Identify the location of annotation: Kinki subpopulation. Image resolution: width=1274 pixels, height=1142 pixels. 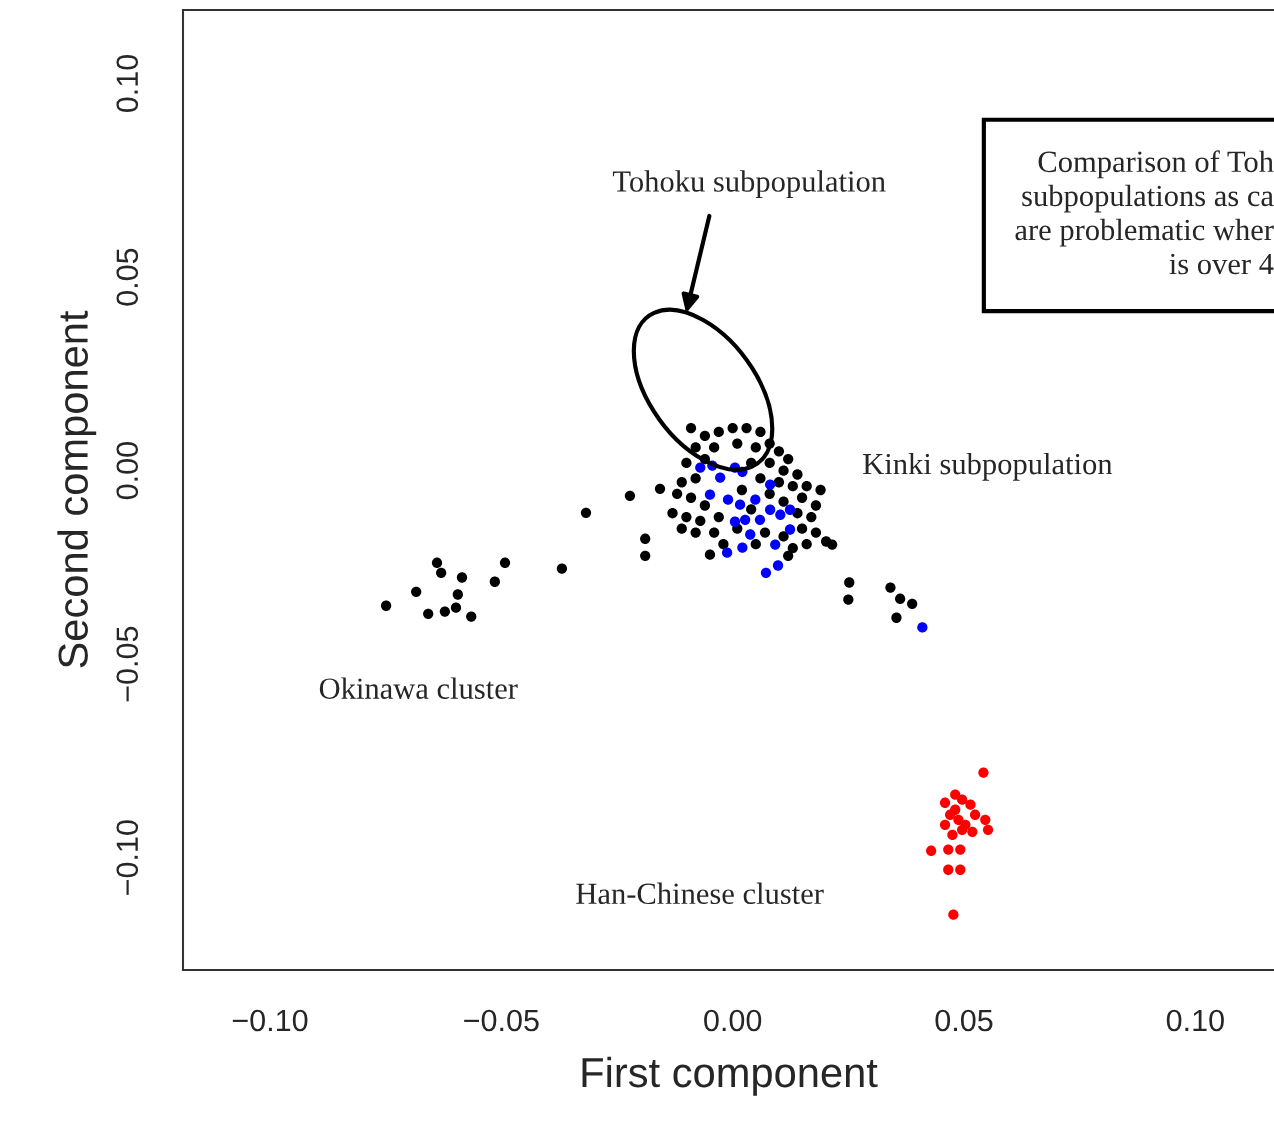
(988, 466).